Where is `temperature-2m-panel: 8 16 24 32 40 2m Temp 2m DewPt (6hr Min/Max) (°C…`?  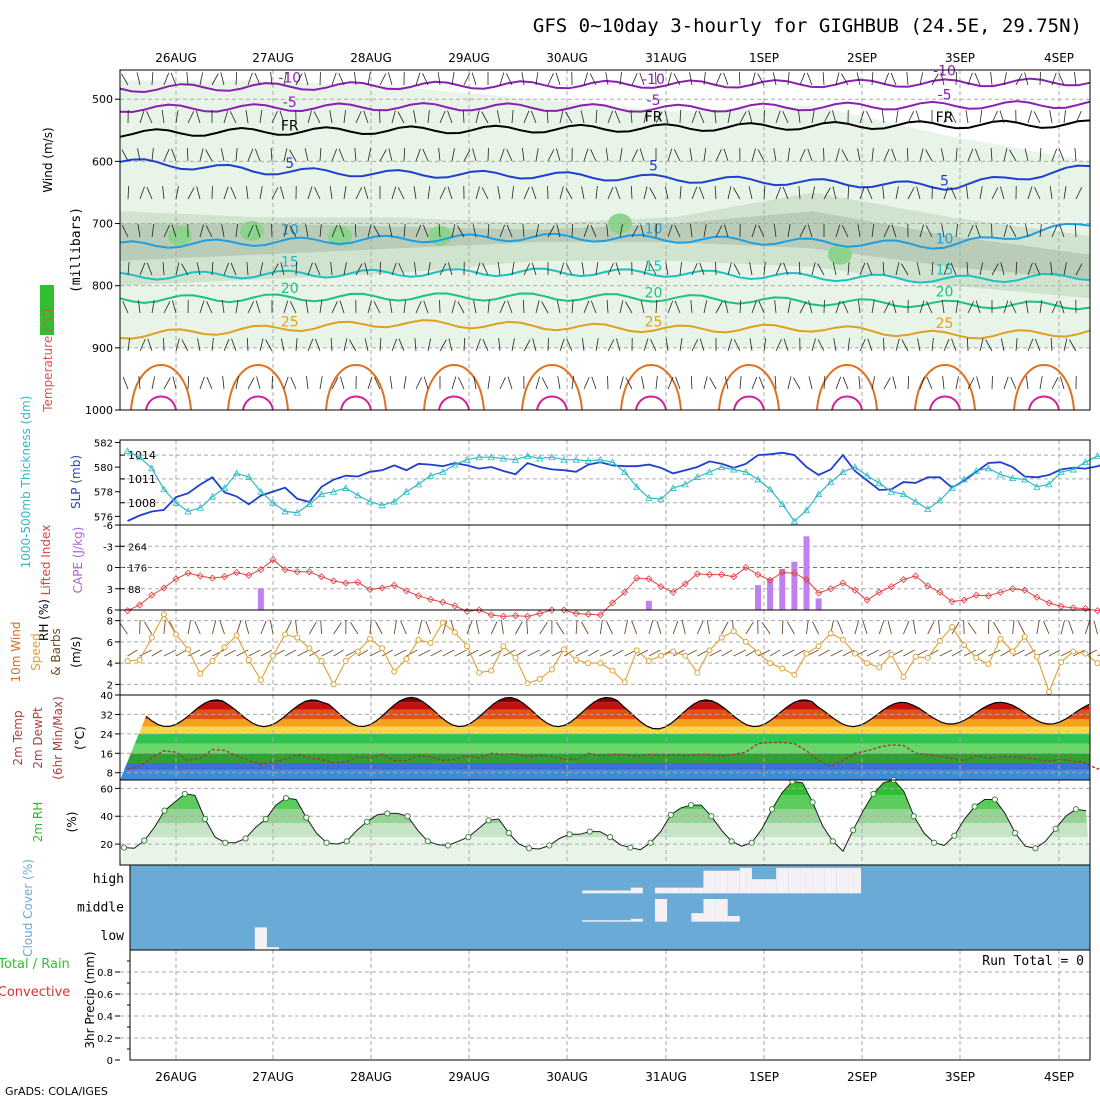 temperature-2m-panel: 8 16 24 32 40 2m Temp 2m DewPt (6hr Min/Max) (°C… is located at coordinates (555, 736).